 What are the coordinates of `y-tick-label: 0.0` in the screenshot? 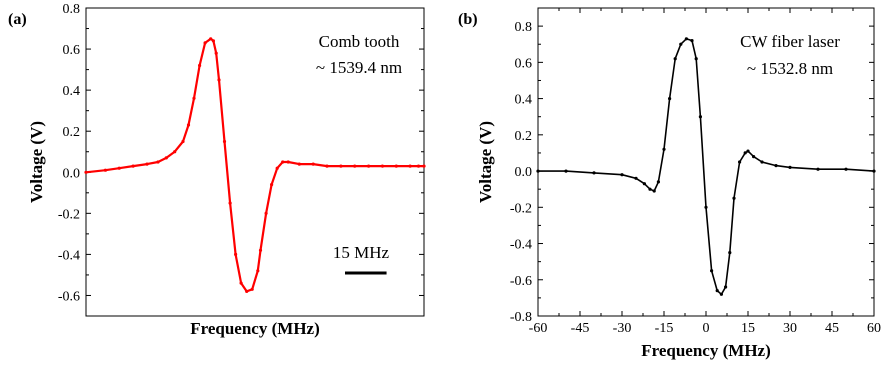 It's located at (72, 173).